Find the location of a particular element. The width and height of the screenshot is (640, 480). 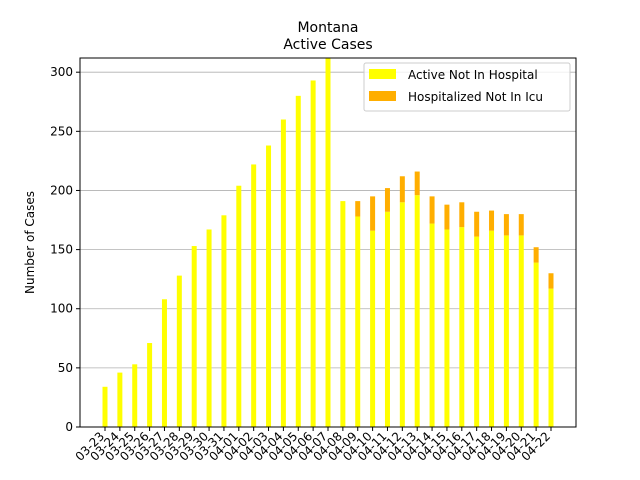

y-axis: 0 50 100 150 200 250 300 is located at coordinates (65, 249).